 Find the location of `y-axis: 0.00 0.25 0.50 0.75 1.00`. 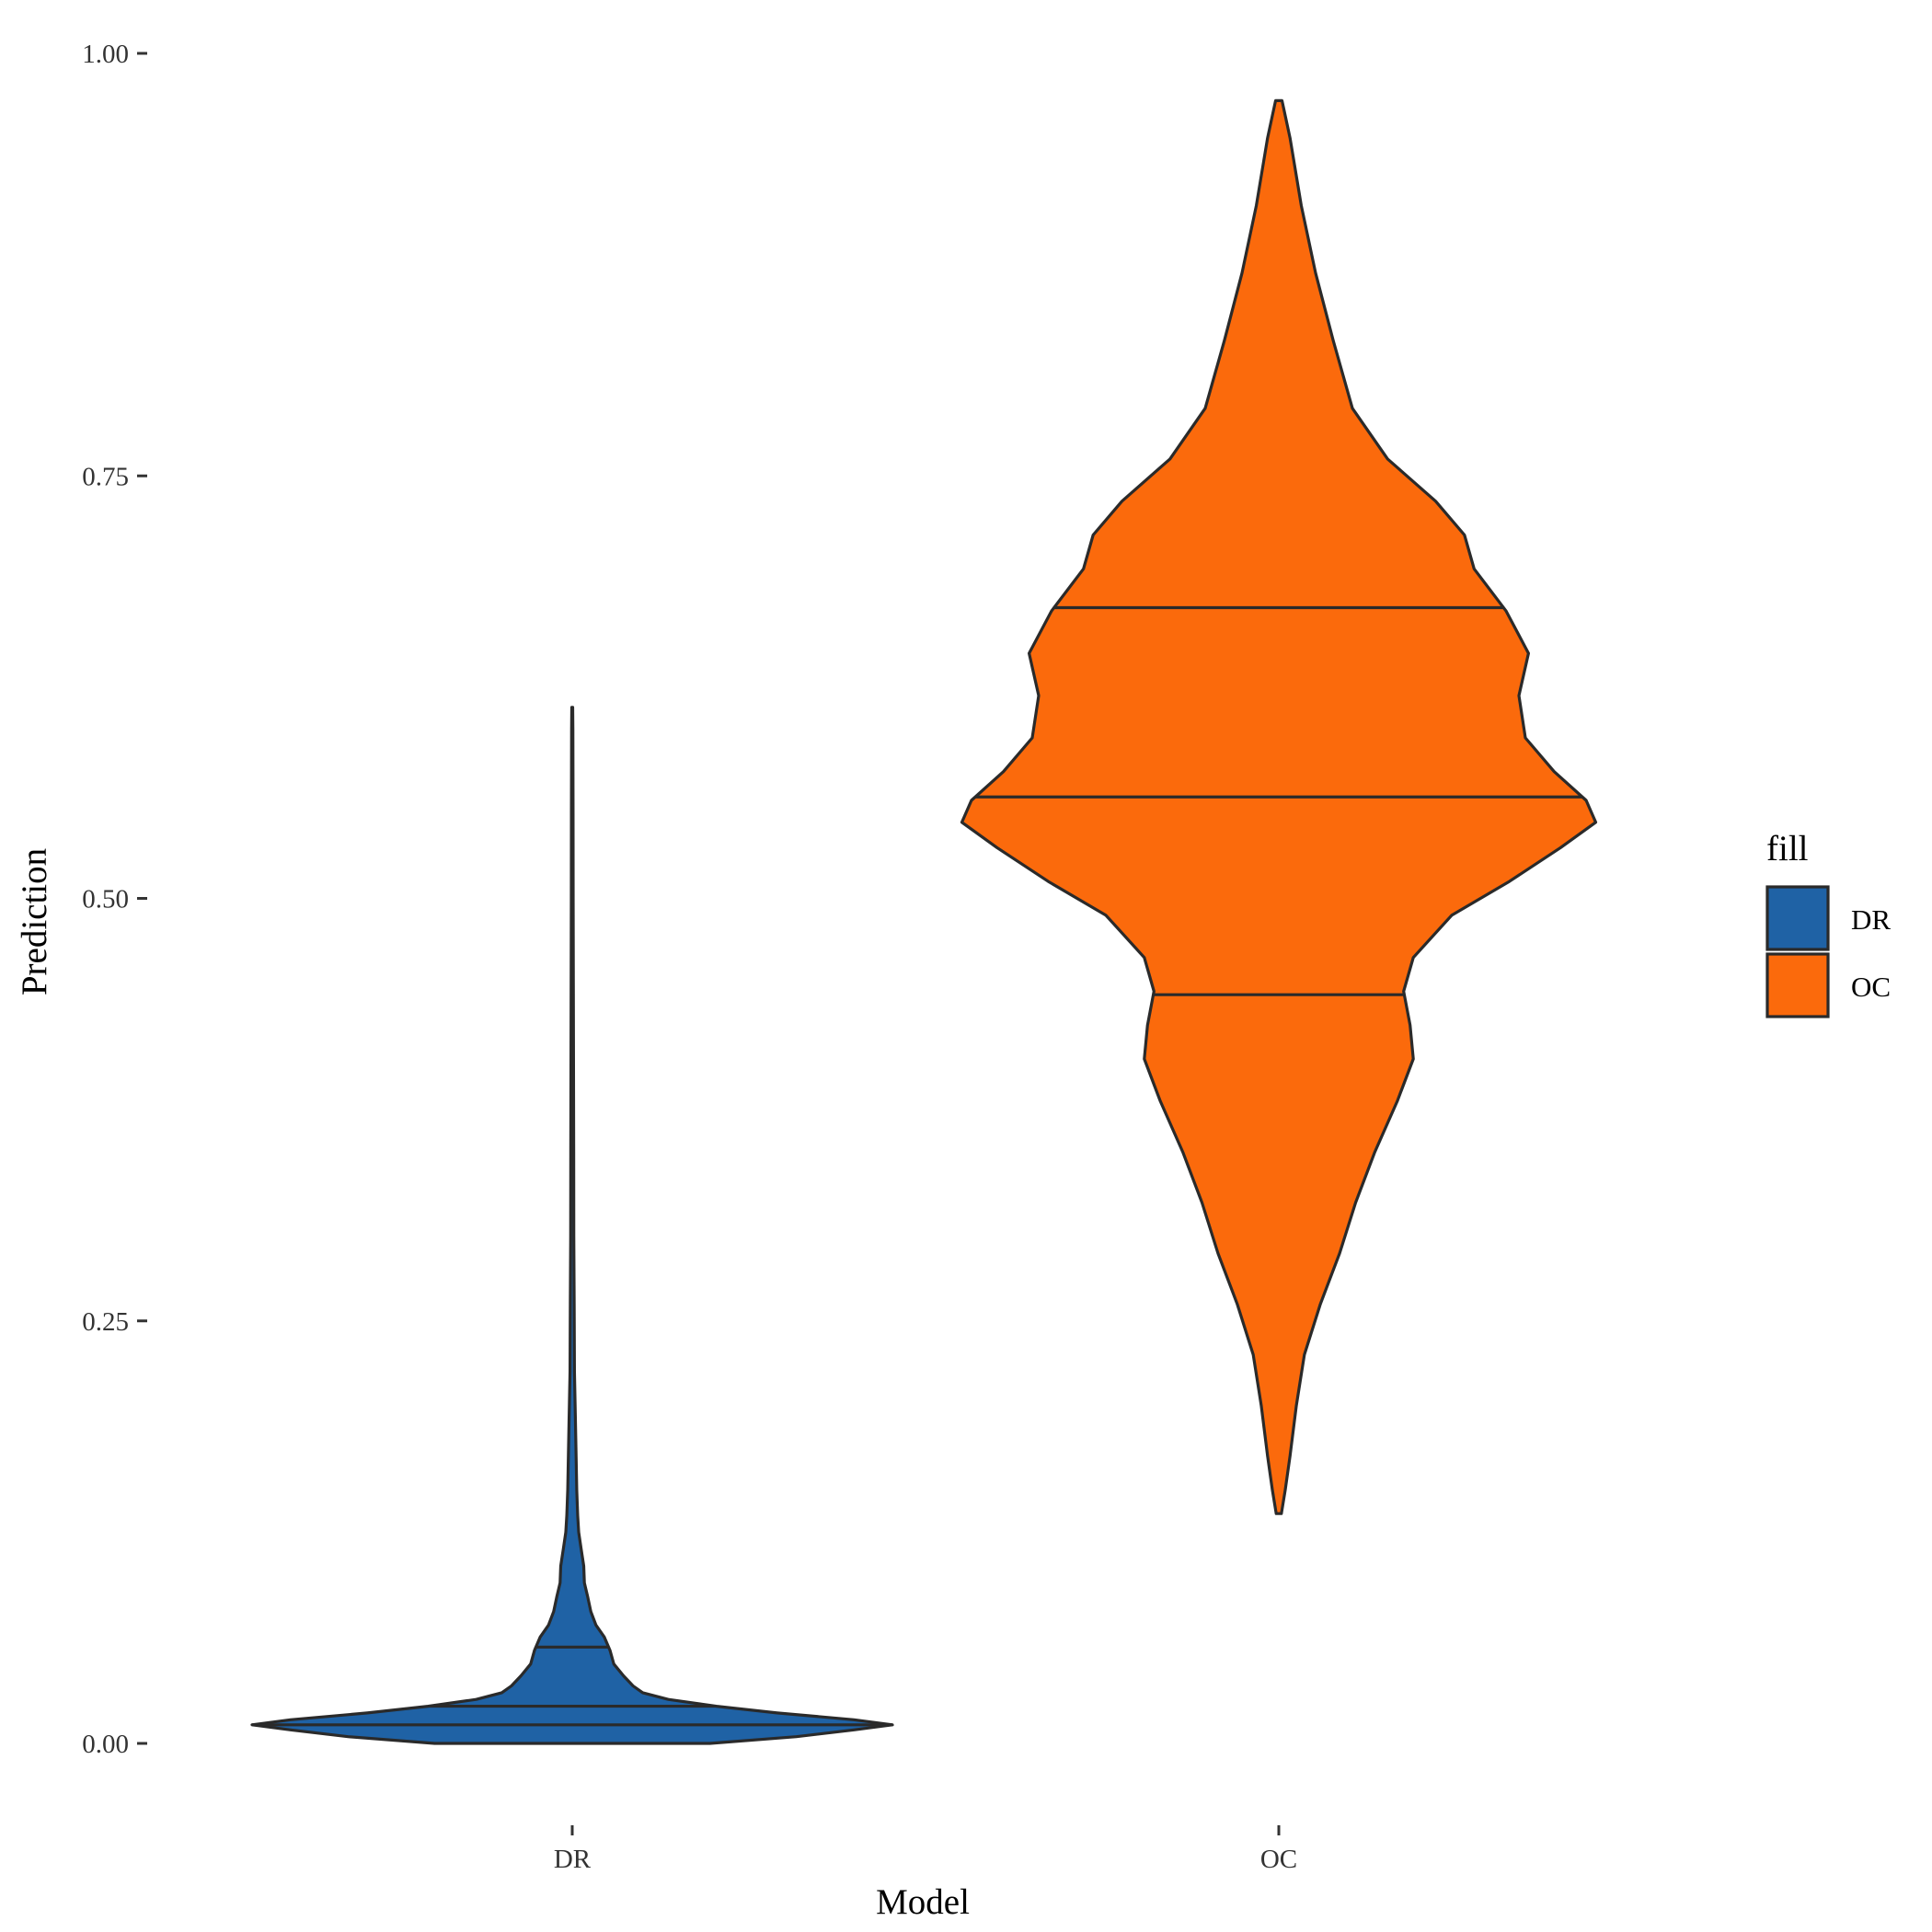

y-axis: 0.00 0.25 0.50 0.75 1.00 is located at coordinates (114, 899).